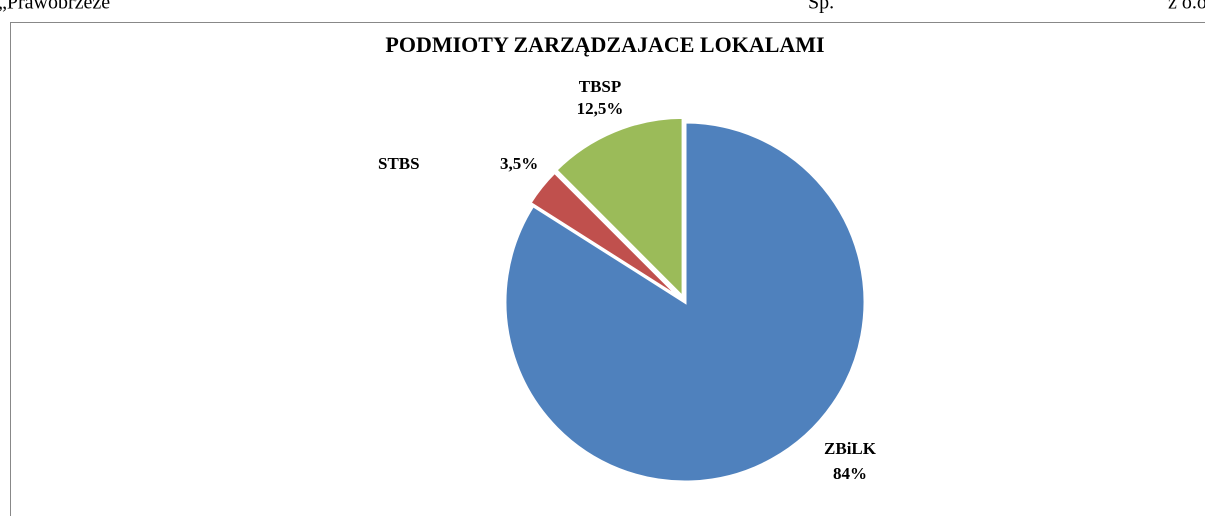 Image resolution: width=1205 pixels, height=521 pixels. I want to click on slice-name: STBS, so click(399, 163).